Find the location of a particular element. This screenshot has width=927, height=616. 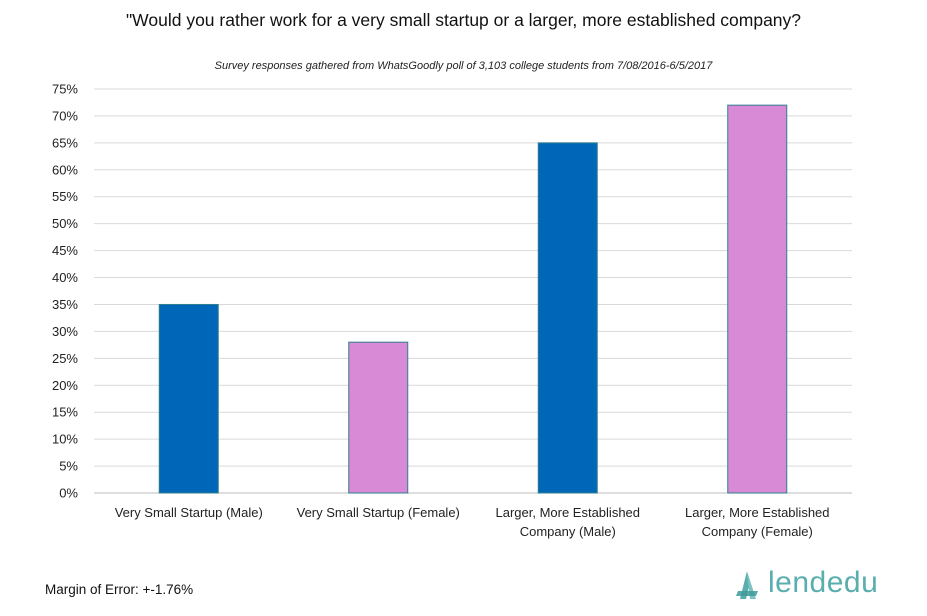

y-tick-label: 10% is located at coordinates (65, 439).